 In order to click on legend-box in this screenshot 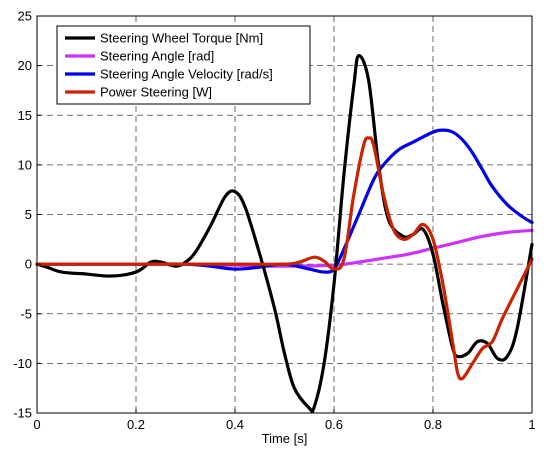, I will do `click(183, 65)`.